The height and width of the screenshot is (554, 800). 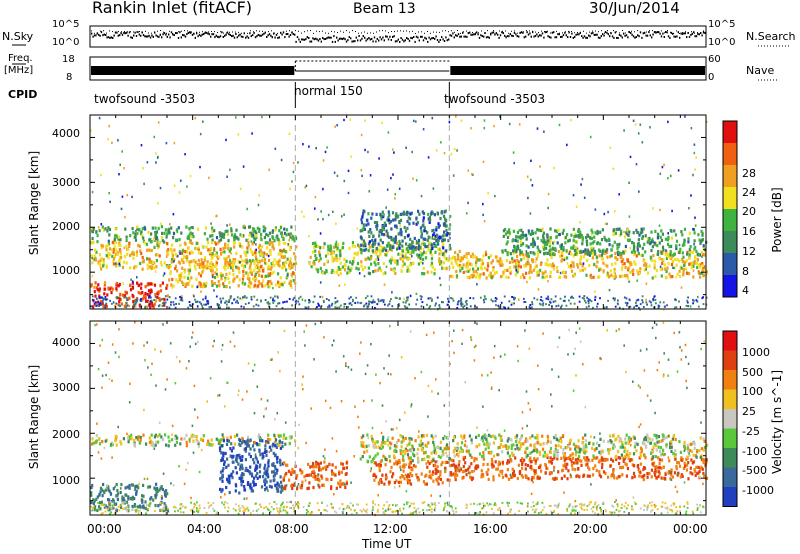 What do you see at coordinates (745, 290) in the screenshot?
I see `power-scale-tick-4: 4` at bounding box center [745, 290].